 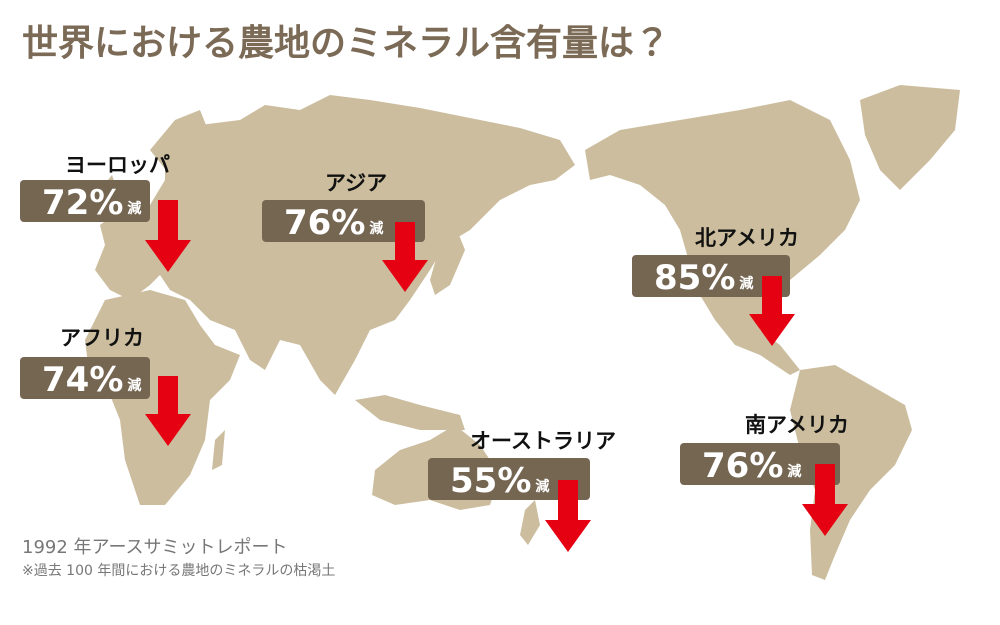 I want to click on region: ヨーロッパ 72% 減, so click(x=105, y=212).